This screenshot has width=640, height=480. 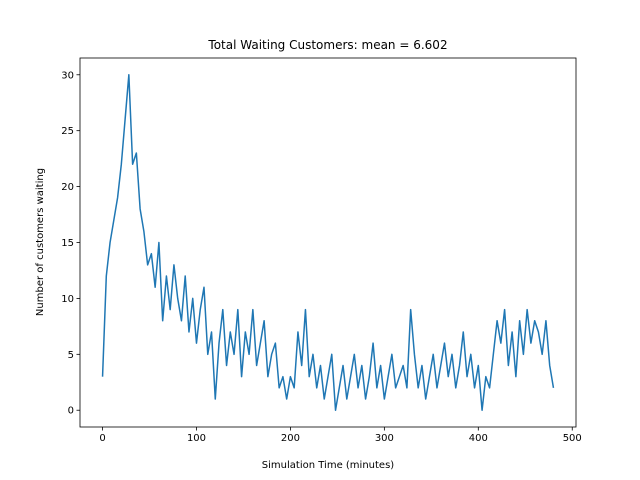 What do you see at coordinates (40, 242) in the screenshot?
I see `y-axis-label: Number of customers waiting` at bounding box center [40, 242].